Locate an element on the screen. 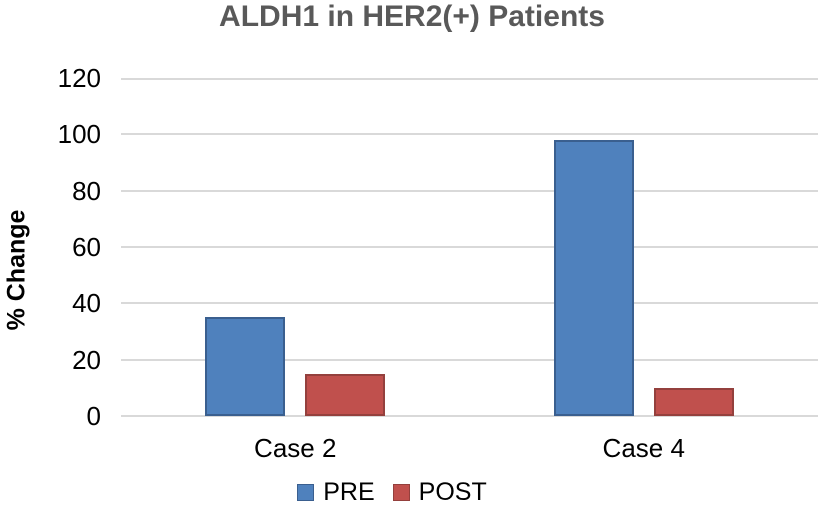 The width and height of the screenshot is (824, 511). chart-title: ALDH1 in HER2(+) Patients is located at coordinates (412, 16).